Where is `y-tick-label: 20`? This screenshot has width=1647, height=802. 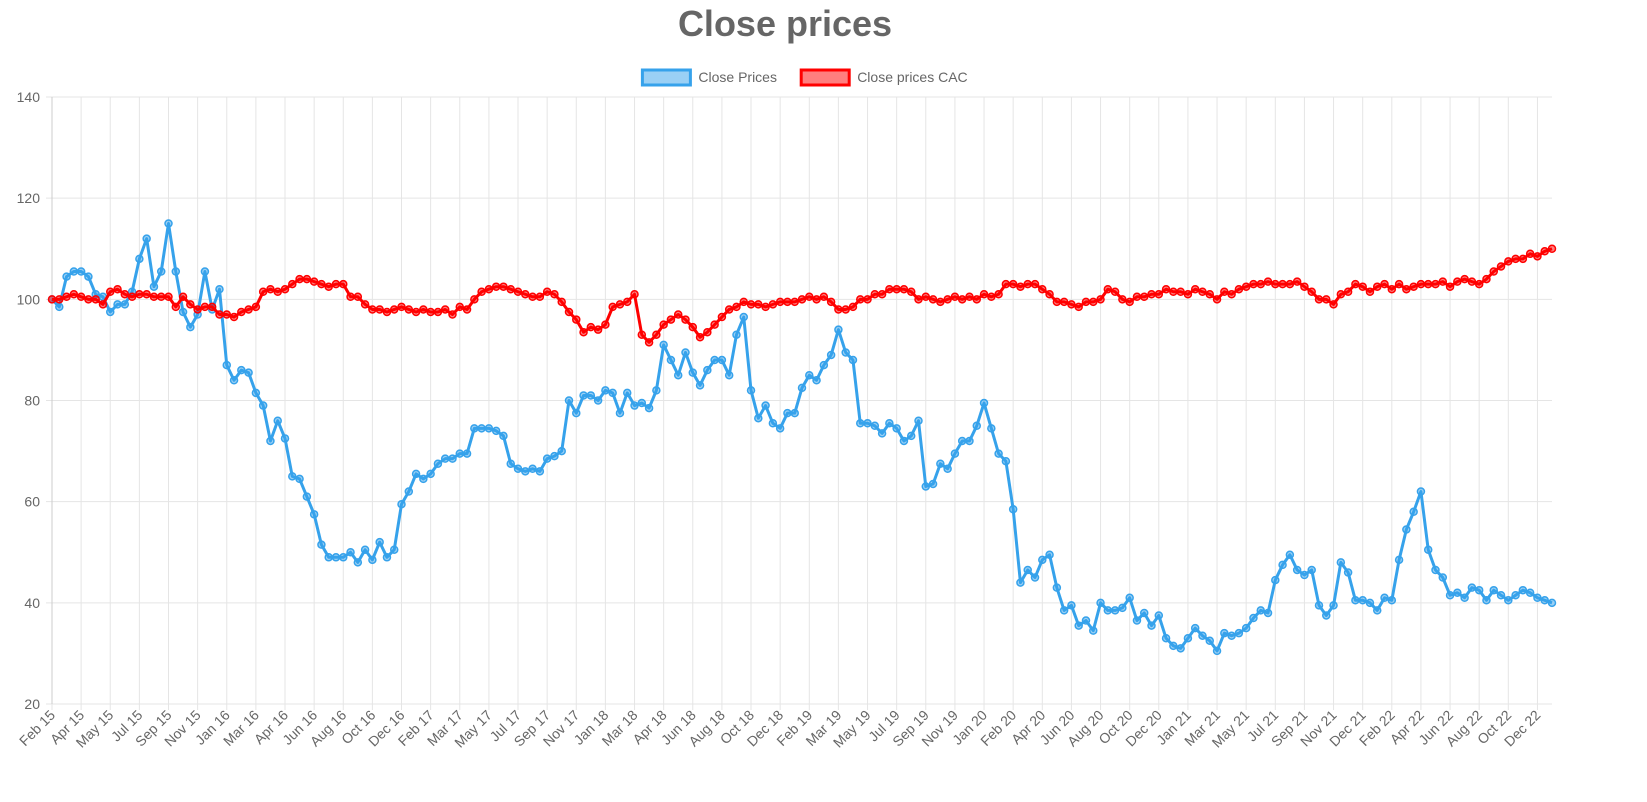 y-tick-label: 20 is located at coordinates (32, 704).